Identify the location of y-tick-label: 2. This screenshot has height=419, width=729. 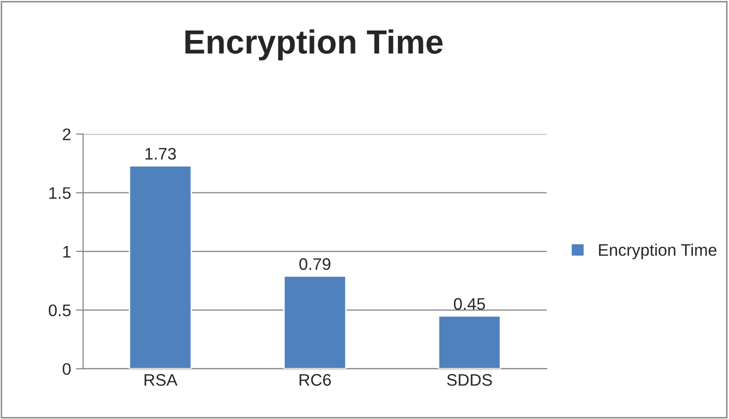
(66, 134).